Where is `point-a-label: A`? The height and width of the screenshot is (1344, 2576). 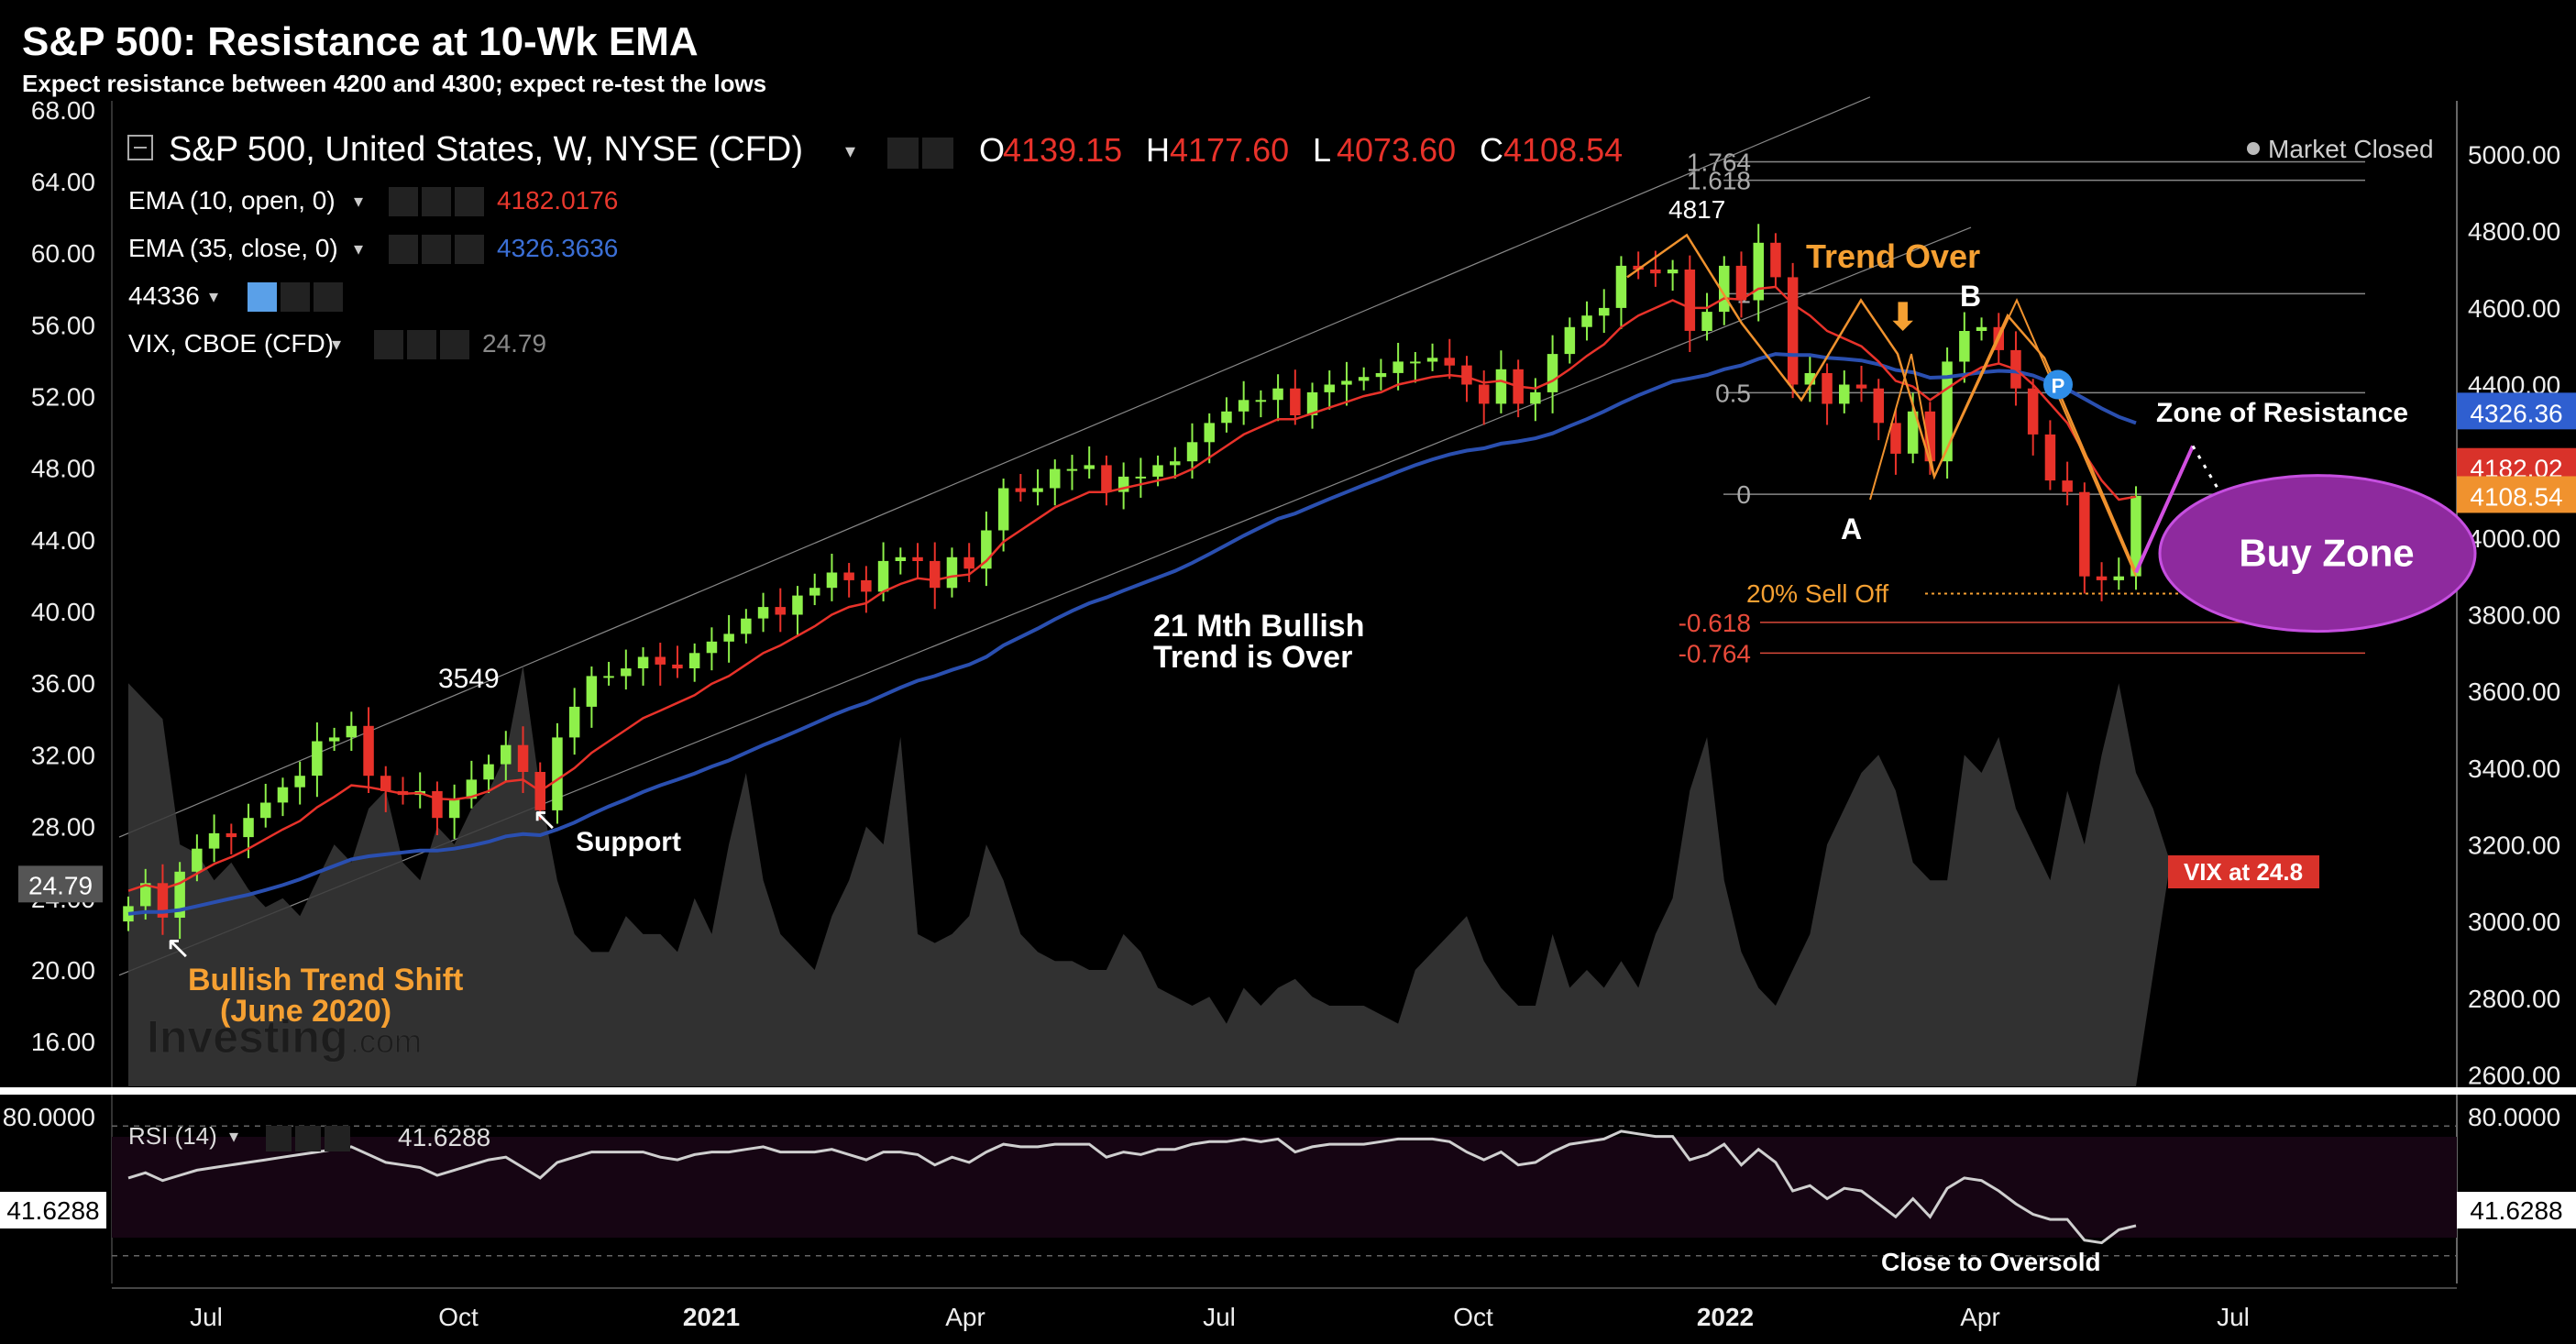 point-a-label: A is located at coordinates (1852, 528).